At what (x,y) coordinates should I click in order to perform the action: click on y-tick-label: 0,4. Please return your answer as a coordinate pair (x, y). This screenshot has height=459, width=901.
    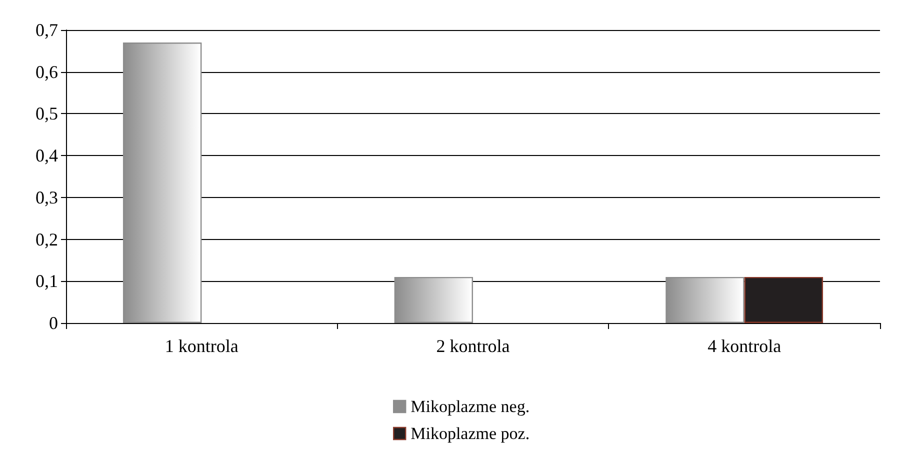
    Looking at the image, I should click on (47, 156).